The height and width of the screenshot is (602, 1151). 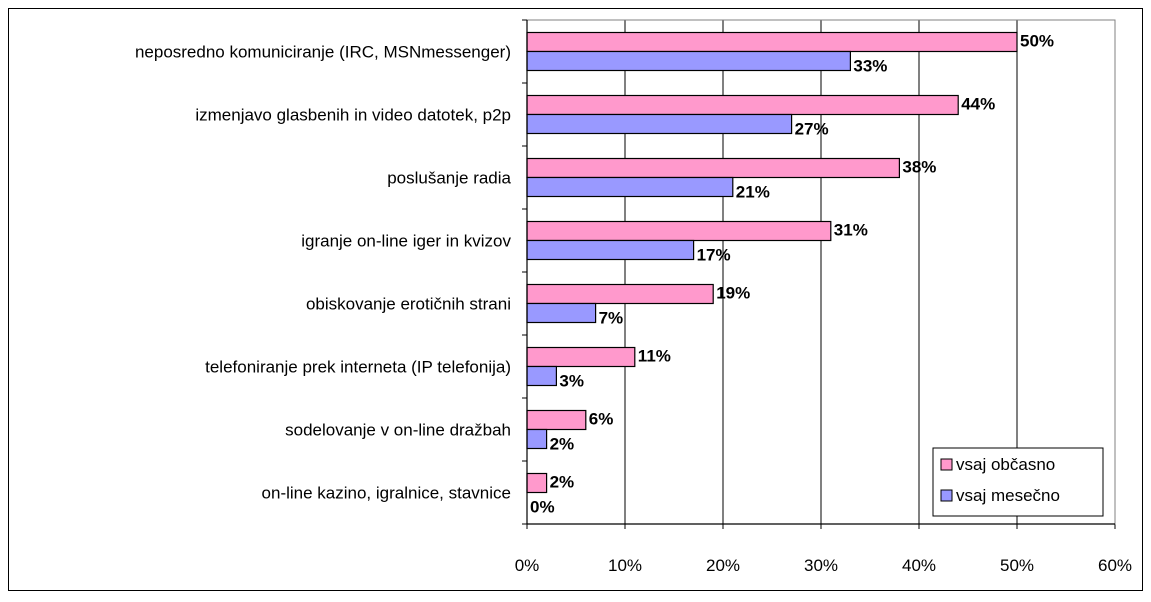 I want to click on data-label: 11%, so click(x=654, y=356).